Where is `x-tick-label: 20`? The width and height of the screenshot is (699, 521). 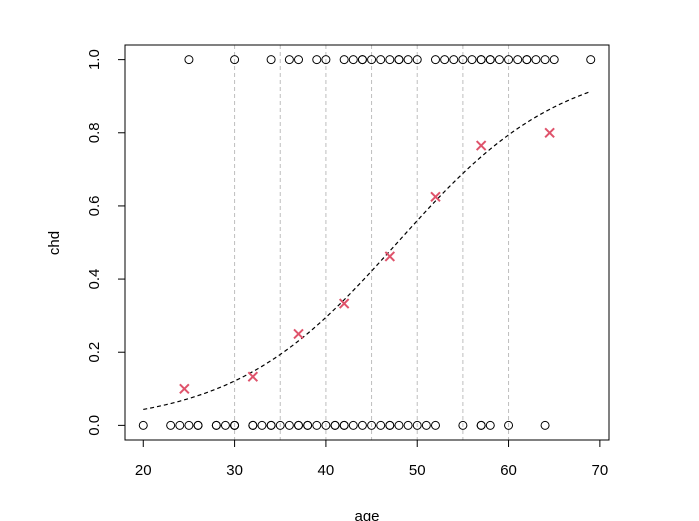 x-tick-label: 20 is located at coordinates (143, 470).